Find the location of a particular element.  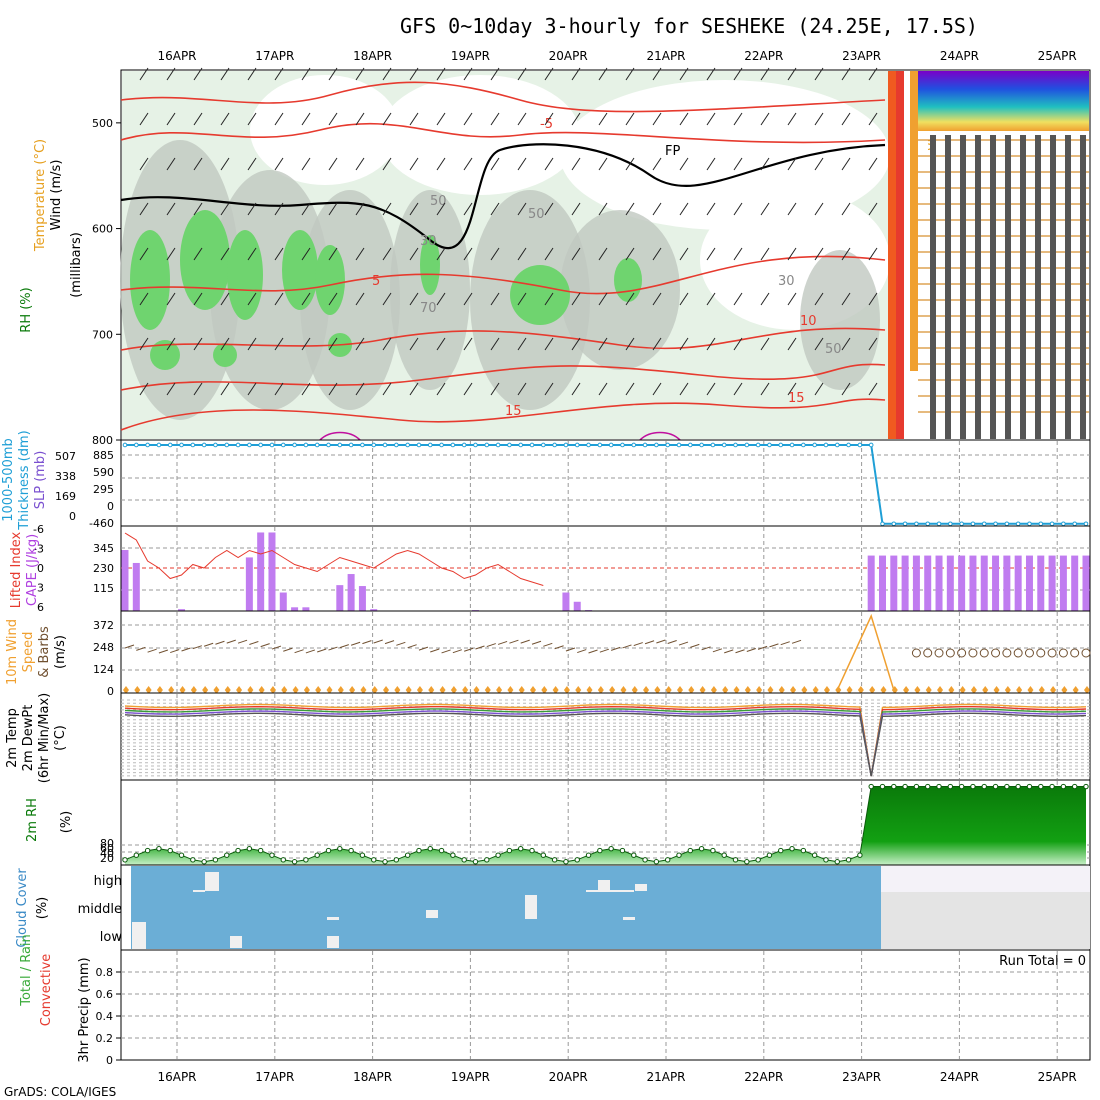

contour-label: FP is located at coordinates (672, 151).